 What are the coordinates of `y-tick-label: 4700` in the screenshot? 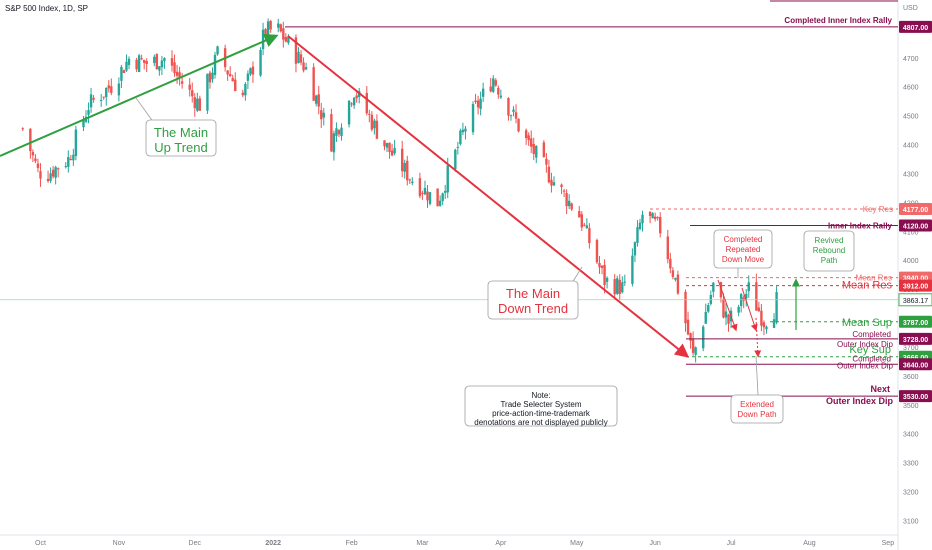 It's located at (911, 59).